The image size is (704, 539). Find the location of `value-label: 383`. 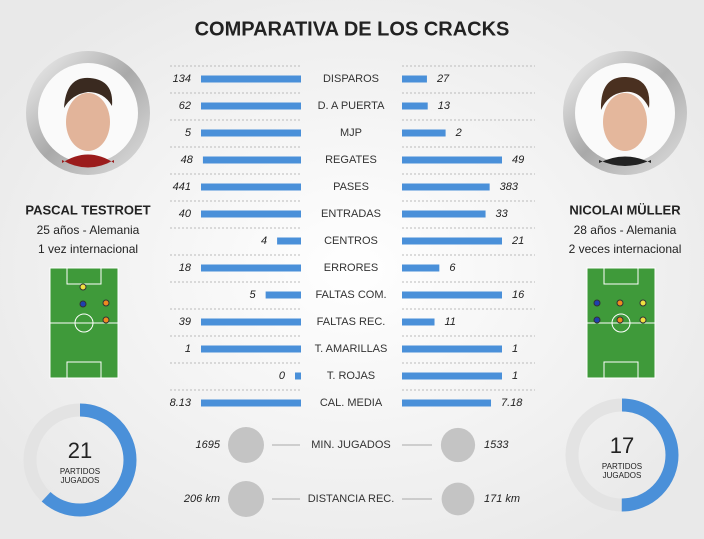

value-label: 383 is located at coordinates (509, 187).